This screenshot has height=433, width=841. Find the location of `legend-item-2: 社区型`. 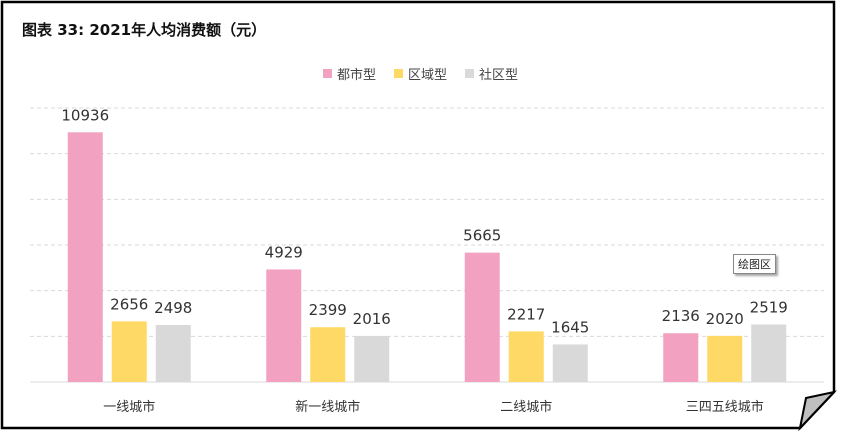

legend-item-2: 社区型 is located at coordinates (491, 73).